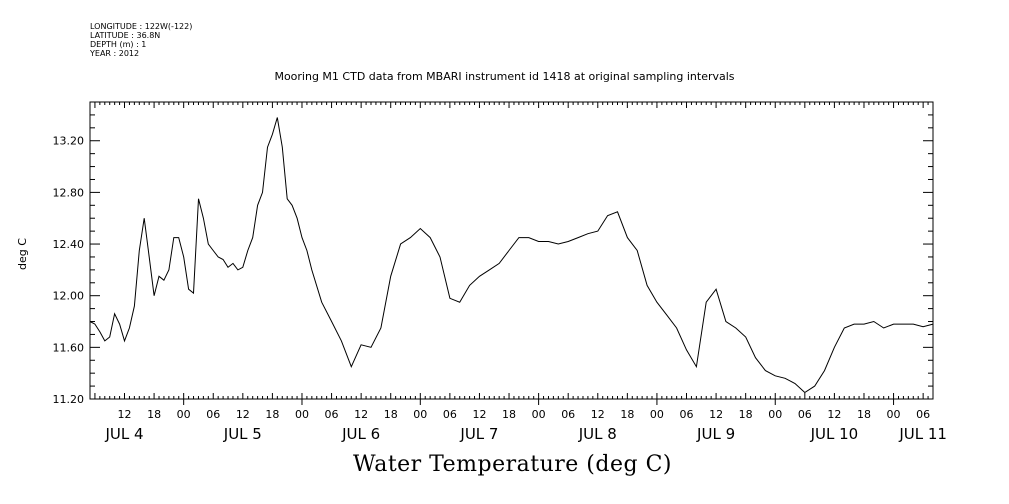 The width and height of the screenshot is (1009, 504). Describe the element at coordinates (715, 434) in the screenshot. I see `day-label: JUL 9` at that location.